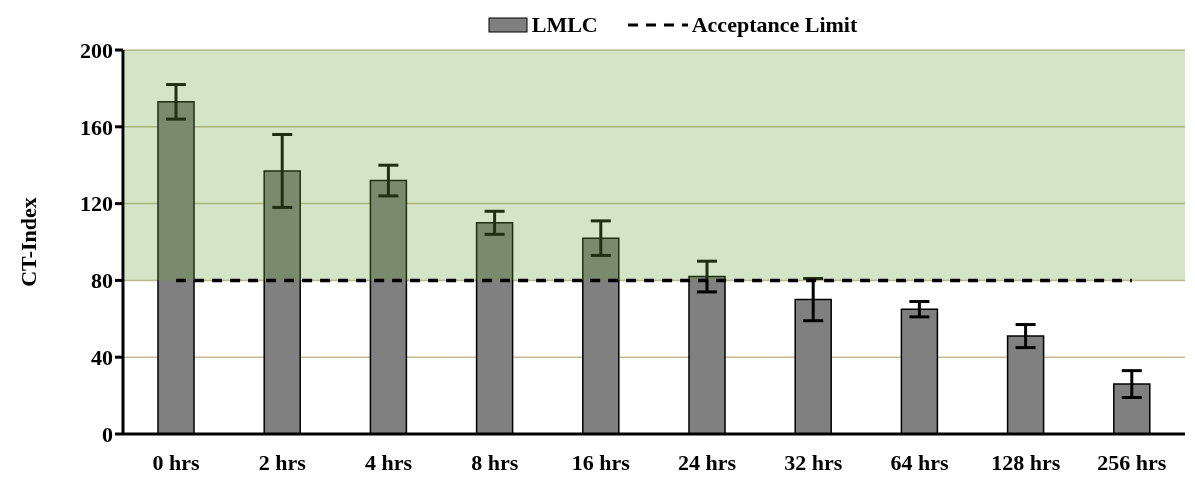 The width and height of the screenshot is (1195, 492). I want to click on x-tick-label: 2 hrs, so click(282, 462).